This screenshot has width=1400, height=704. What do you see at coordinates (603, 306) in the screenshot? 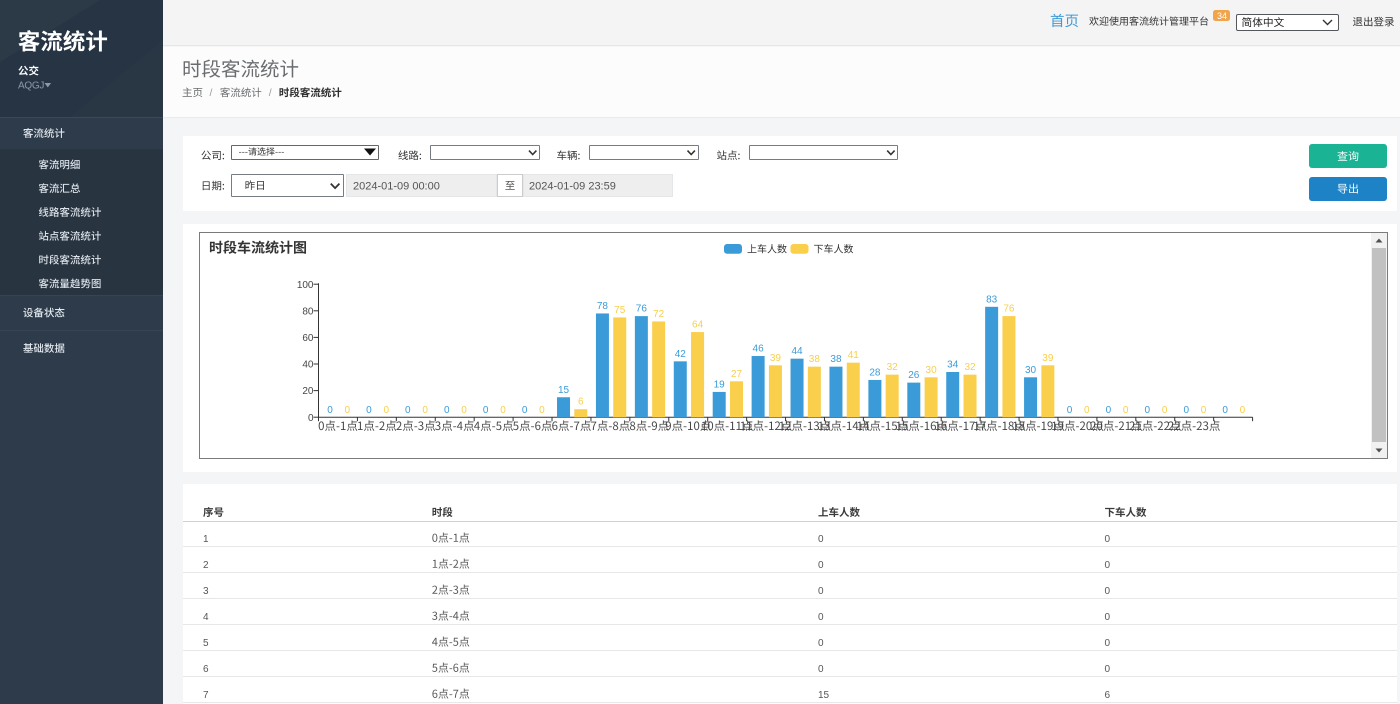
I see `svg-text: 78` at bounding box center [603, 306].